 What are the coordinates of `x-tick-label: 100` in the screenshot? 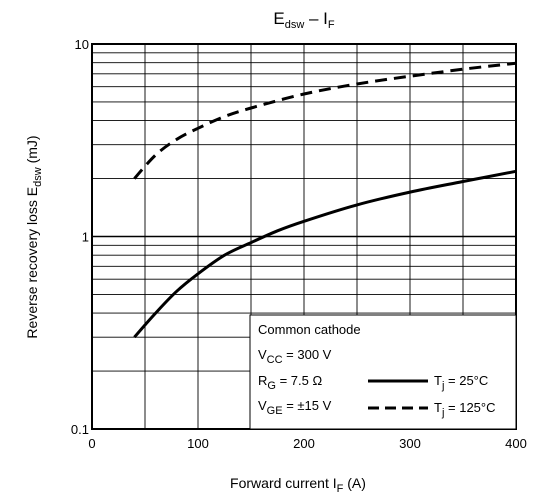 It's located at (198, 443).